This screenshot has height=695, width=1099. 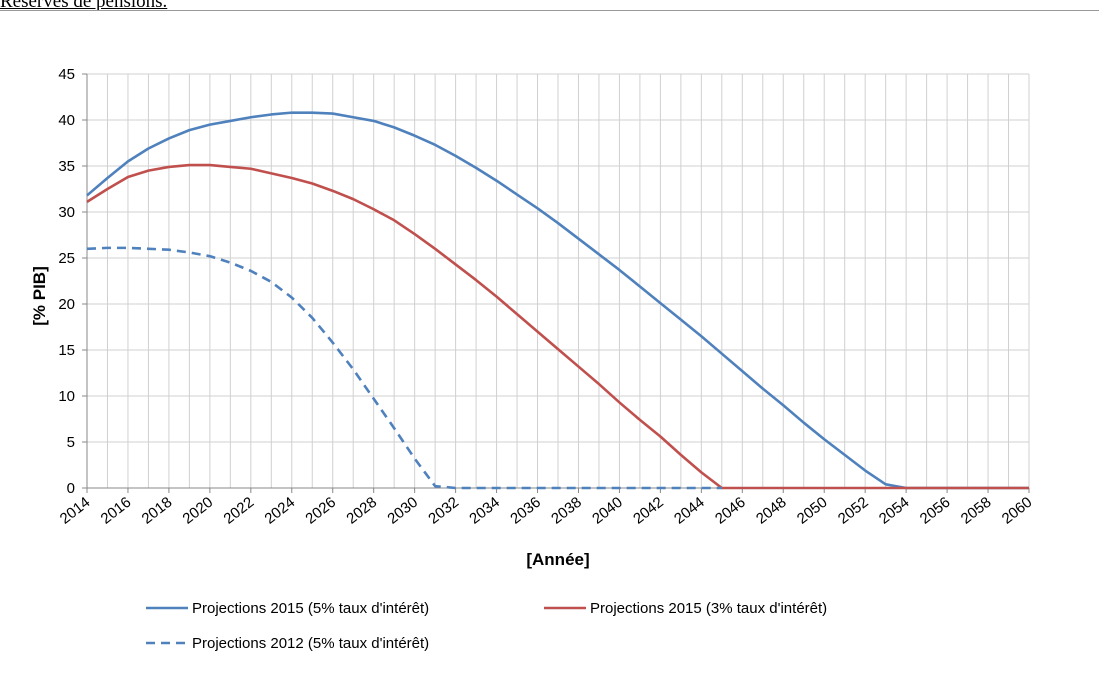 What do you see at coordinates (976, 511) in the screenshot?
I see `x-tick-label: 2058` at bounding box center [976, 511].